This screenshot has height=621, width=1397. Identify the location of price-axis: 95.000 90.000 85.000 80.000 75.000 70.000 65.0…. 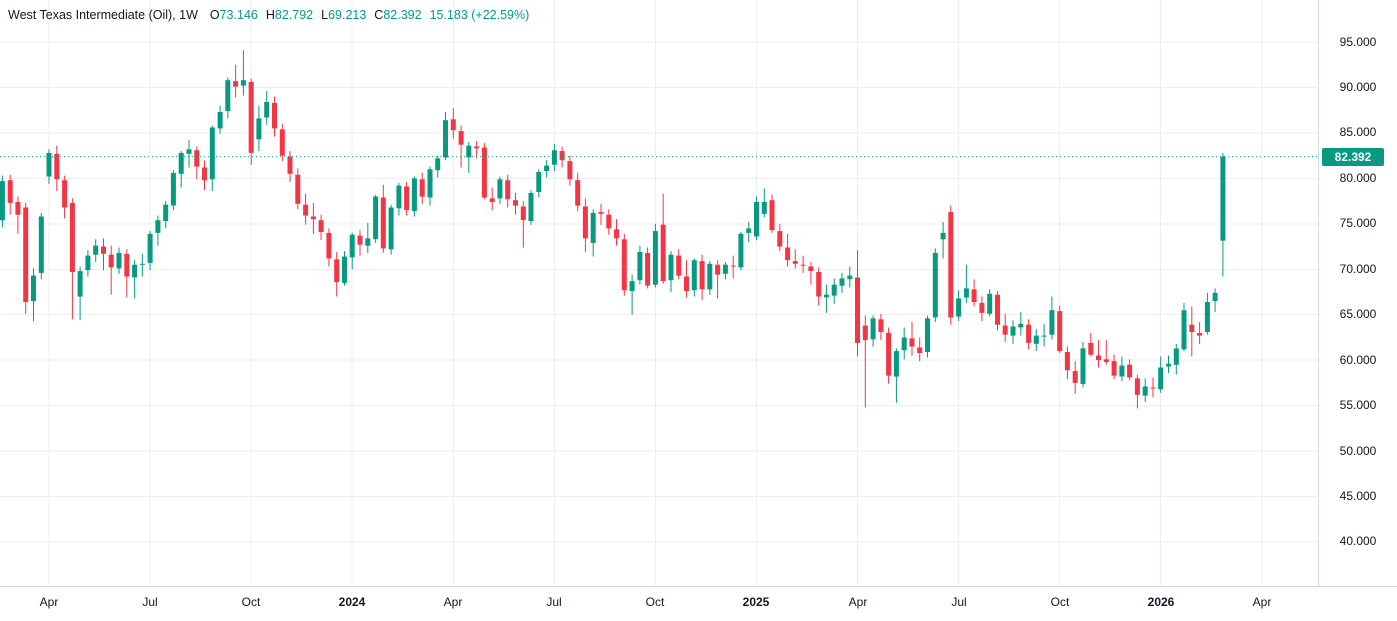
(1357, 310).